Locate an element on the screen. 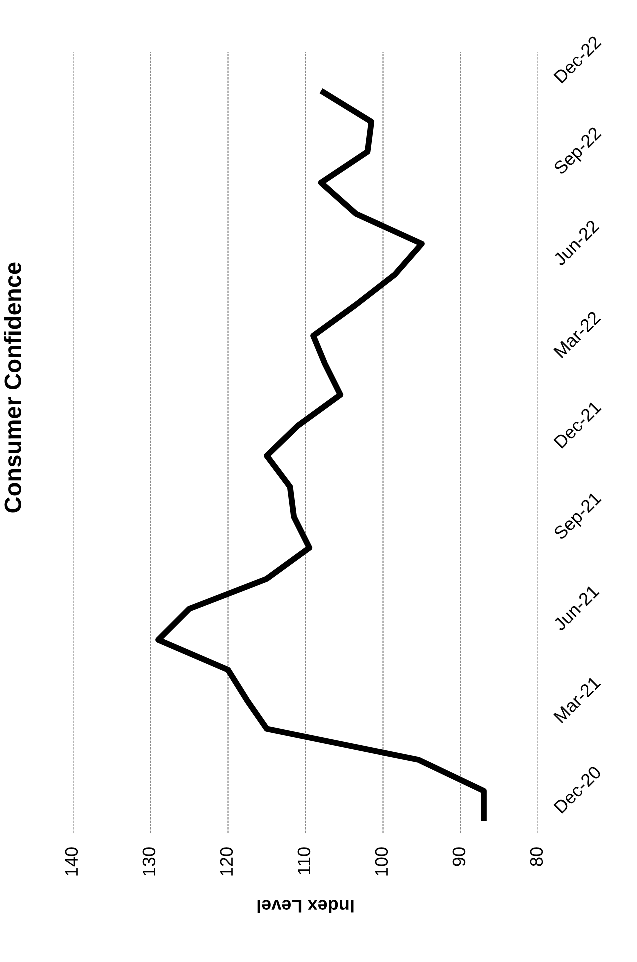 This screenshot has height=962, width=637. x-tick-label: 90 is located at coordinates (459, 857).